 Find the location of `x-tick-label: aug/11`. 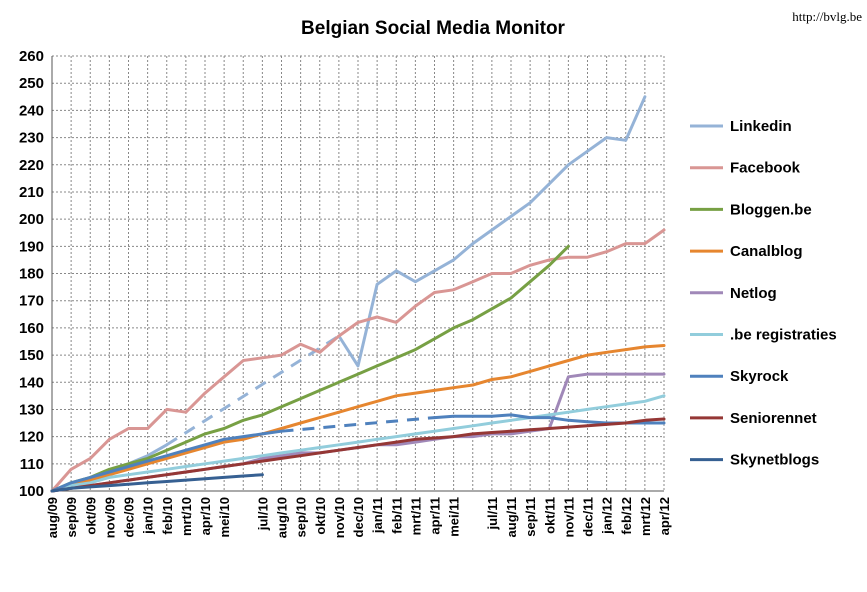

x-tick-label: aug/11 is located at coordinates (511, 517).